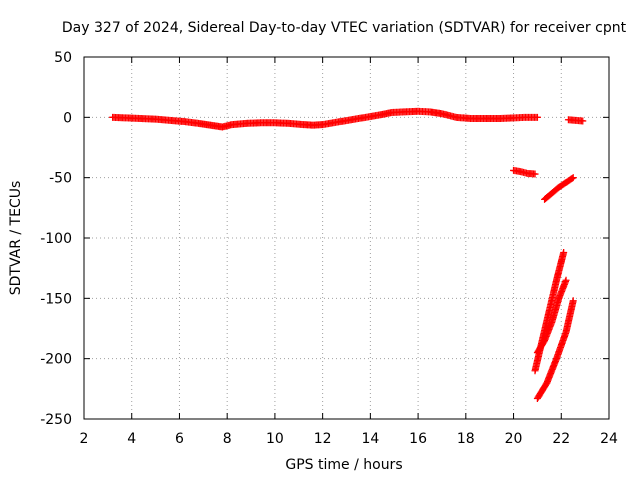 This screenshot has height=480, width=640. Describe the element at coordinates (56, 299) in the screenshot. I see `y-tick-label: -150` at that location.